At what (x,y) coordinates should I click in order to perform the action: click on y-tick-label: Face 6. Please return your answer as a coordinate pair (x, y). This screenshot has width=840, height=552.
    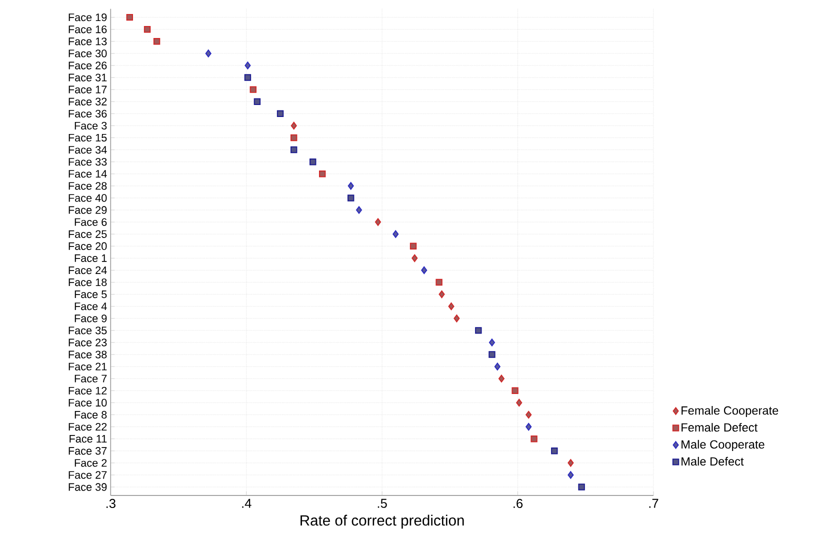
    Looking at the image, I should click on (90, 222).